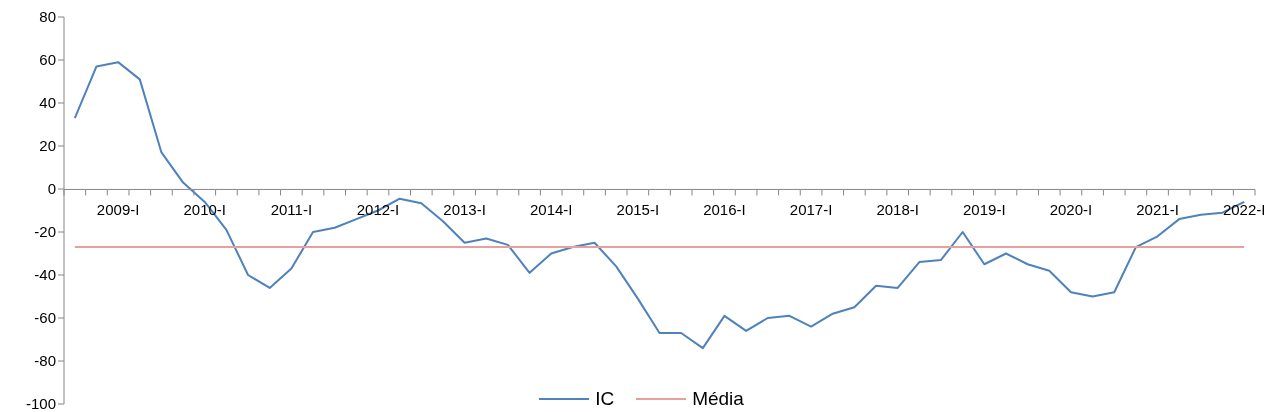 The height and width of the screenshot is (412, 1283). Describe the element at coordinates (897, 210) in the screenshot. I see `x-tick-label: 2018-I` at that location.